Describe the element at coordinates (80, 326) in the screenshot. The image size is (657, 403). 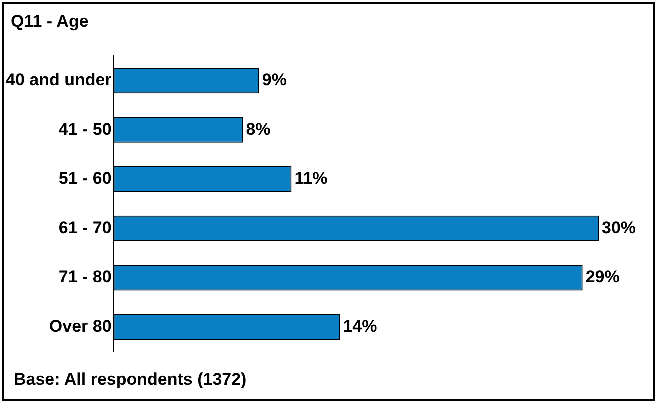
I see `y-tick-label: Over 80` at that location.